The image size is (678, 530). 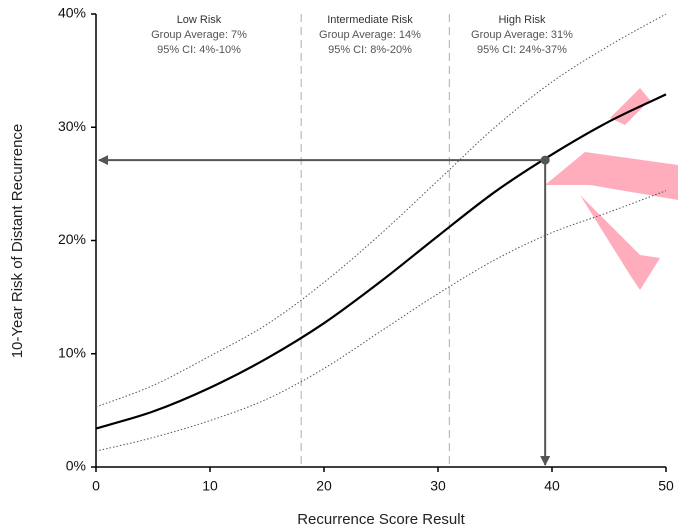 I want to click on y-tick-label: 0%, so click(x=76, y=466).